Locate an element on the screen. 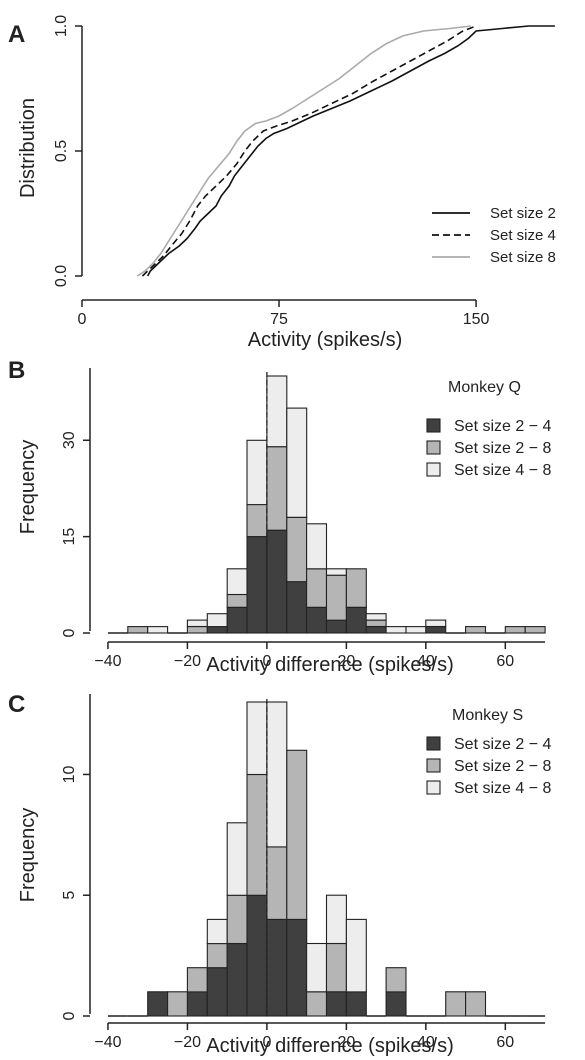 This screenshot has width=585, height=1060. y-tick-label: 0.5 is located at coordinates (61, 151).